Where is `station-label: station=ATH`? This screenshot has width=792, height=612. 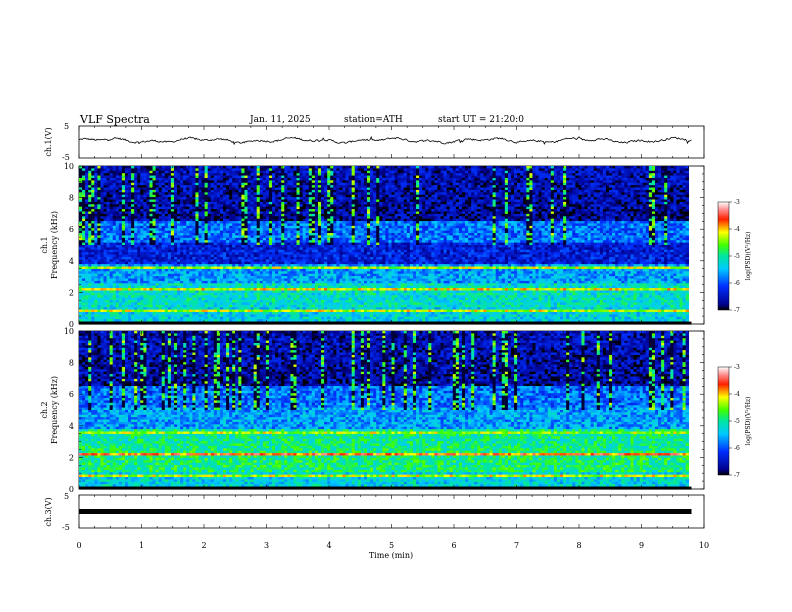
station-label: station=ATH is located at coordinates (373, 120).